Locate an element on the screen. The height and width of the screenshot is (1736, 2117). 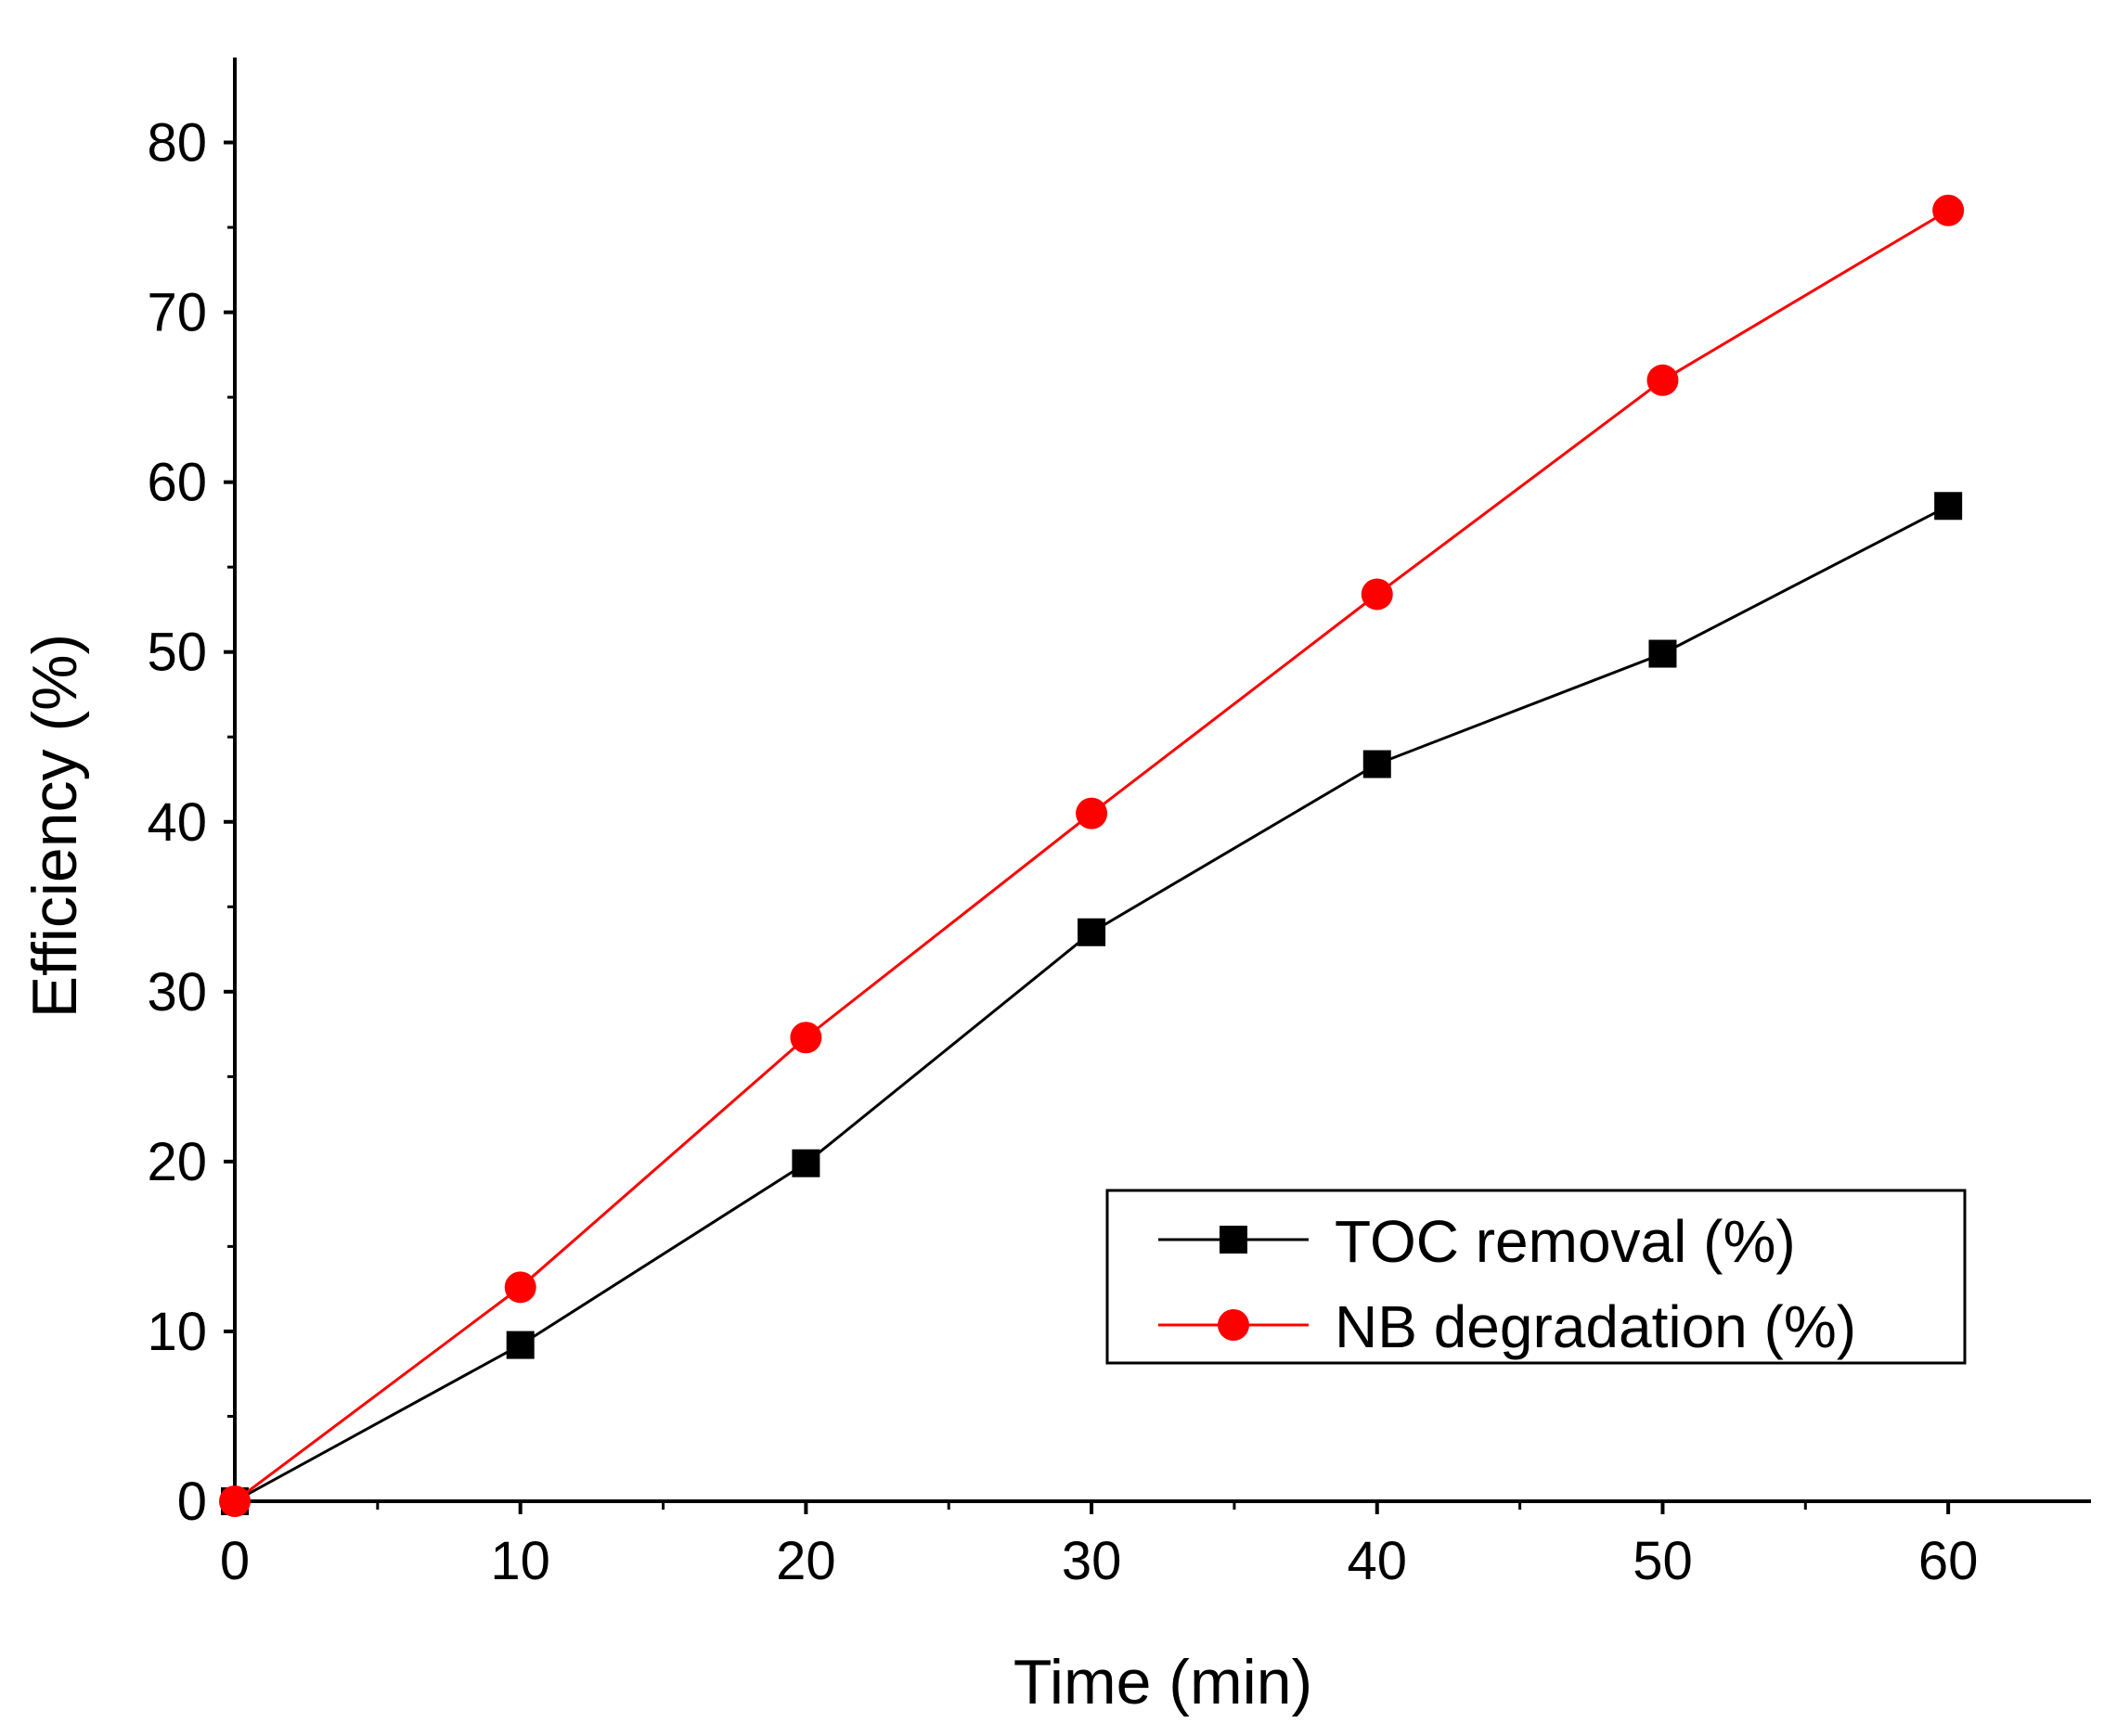
x-tick-label: 20 is located at coordinates (806, 1561).